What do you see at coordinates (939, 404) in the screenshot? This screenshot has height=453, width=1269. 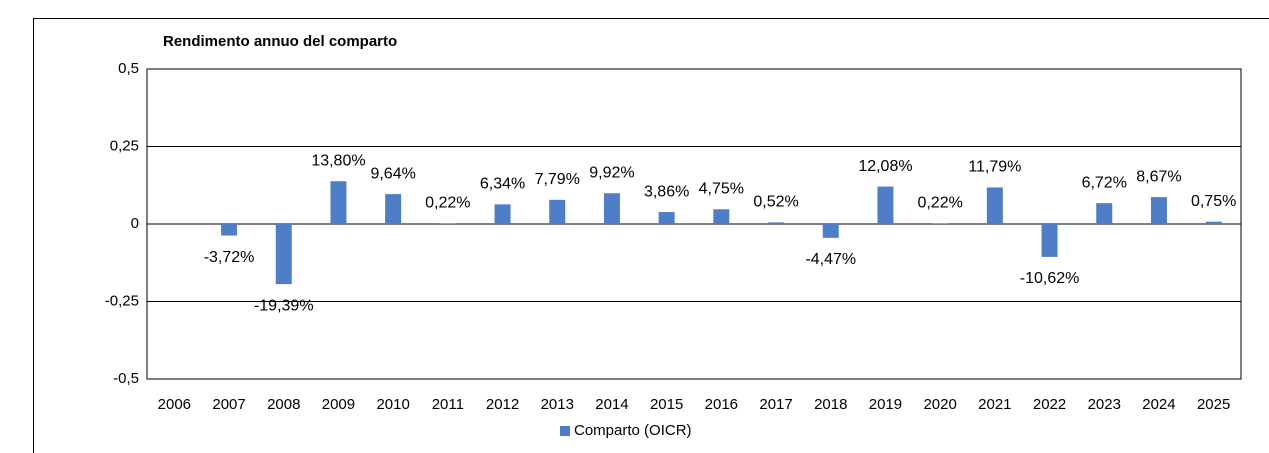 I see `x-tick-label: 2020` at bounding box center [939, 404].